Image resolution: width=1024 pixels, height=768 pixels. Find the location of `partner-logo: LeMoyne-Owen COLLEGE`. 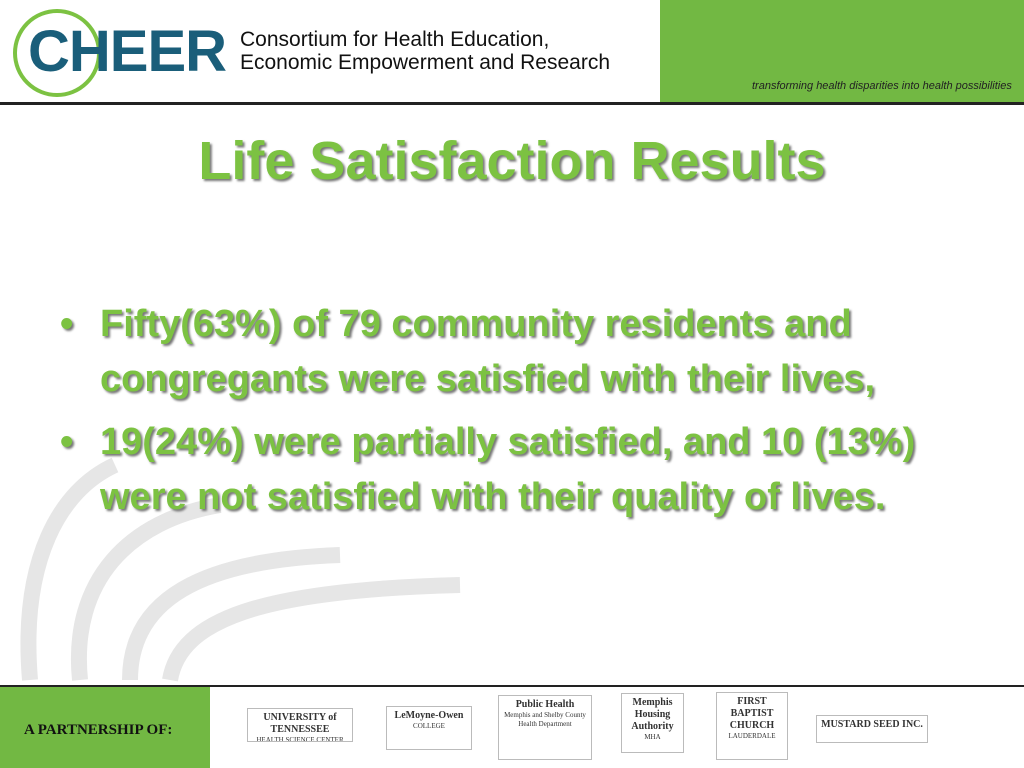

partner-logo: LeMoyne-Owen COLLEGE is located at coordinates (429, 728).